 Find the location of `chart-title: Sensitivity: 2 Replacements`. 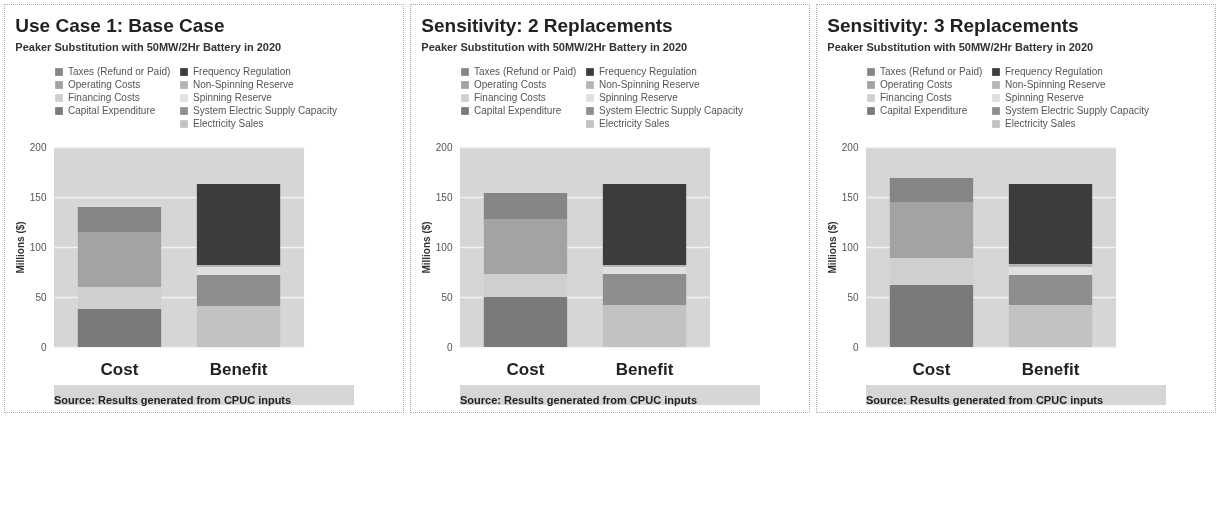

chart-title: Sensitivity: 2 Replacements is located at coordinates (547, 25).